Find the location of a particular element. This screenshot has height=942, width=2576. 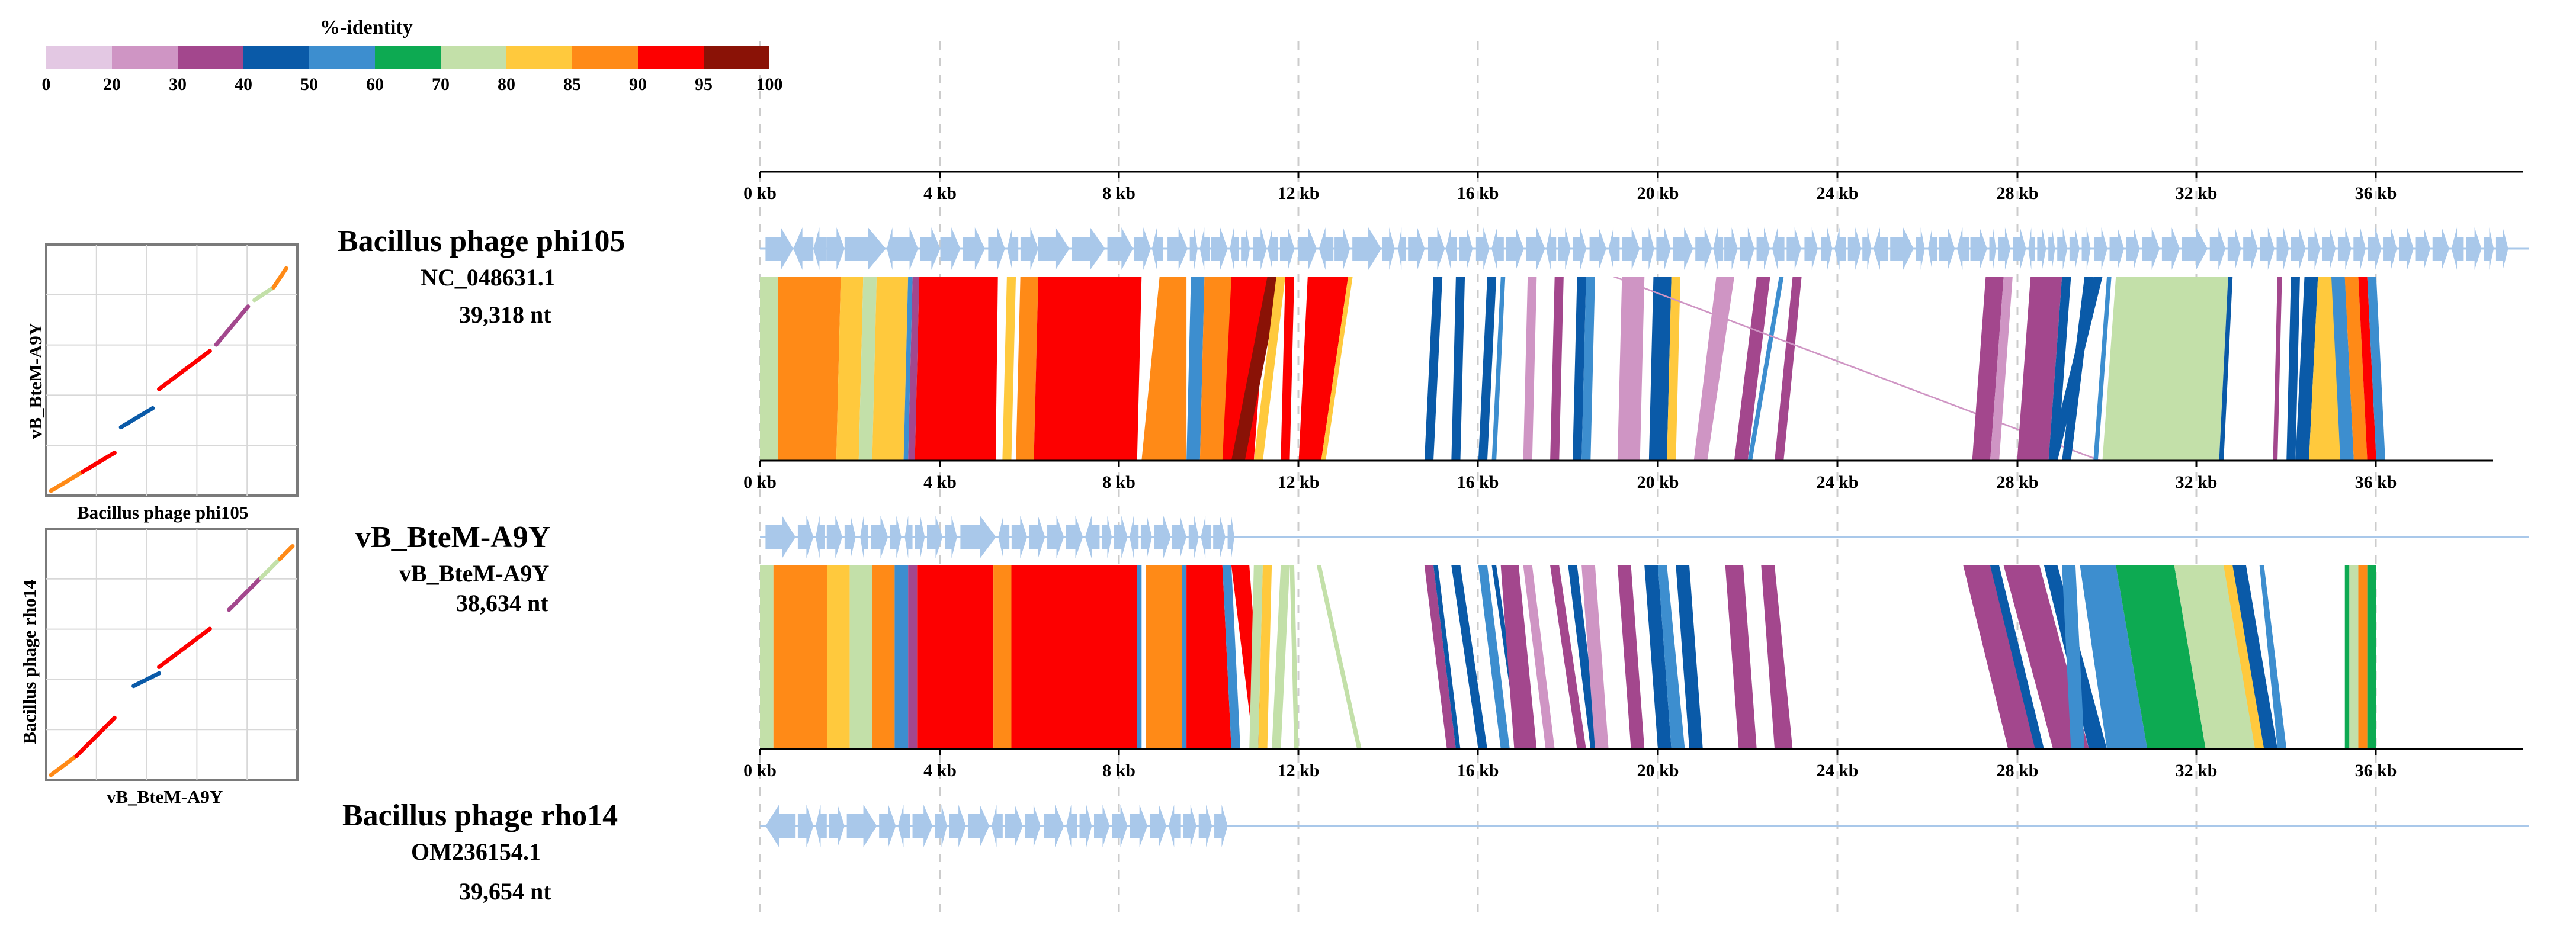

axis-tick-label: 12 kb is located at coordinates (1299, 193).